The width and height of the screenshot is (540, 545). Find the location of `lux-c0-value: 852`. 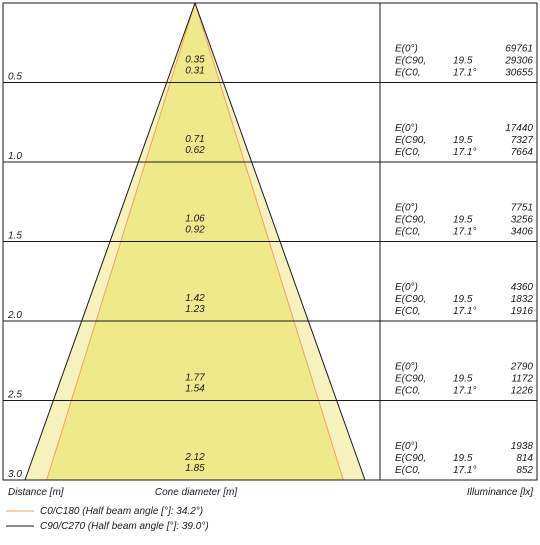

lux-c0-value: 852 is located at coordinates (524, 470).